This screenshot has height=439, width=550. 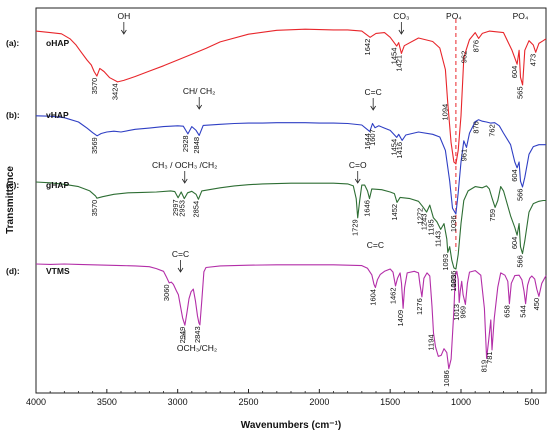 What do you see at coordinates (181, 208) in the screenshot?
I see `peak-label: 2953` at bounding box center [181, 208].